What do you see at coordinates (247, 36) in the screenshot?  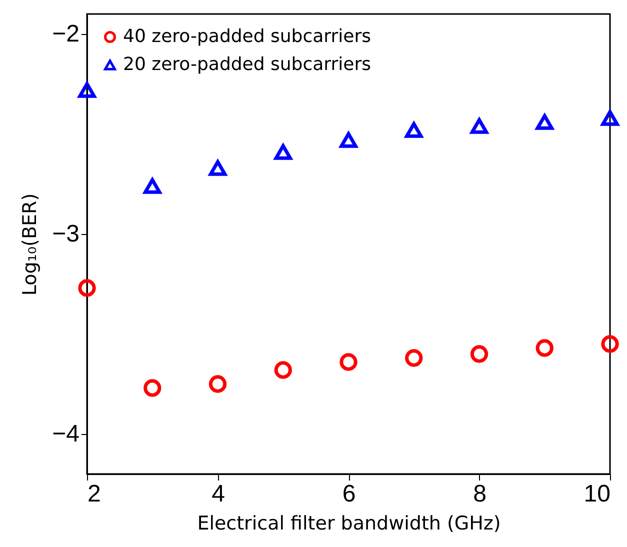 I see `legend-label: 40 zero-padded subcarriers` at bounding box center [247, 36].